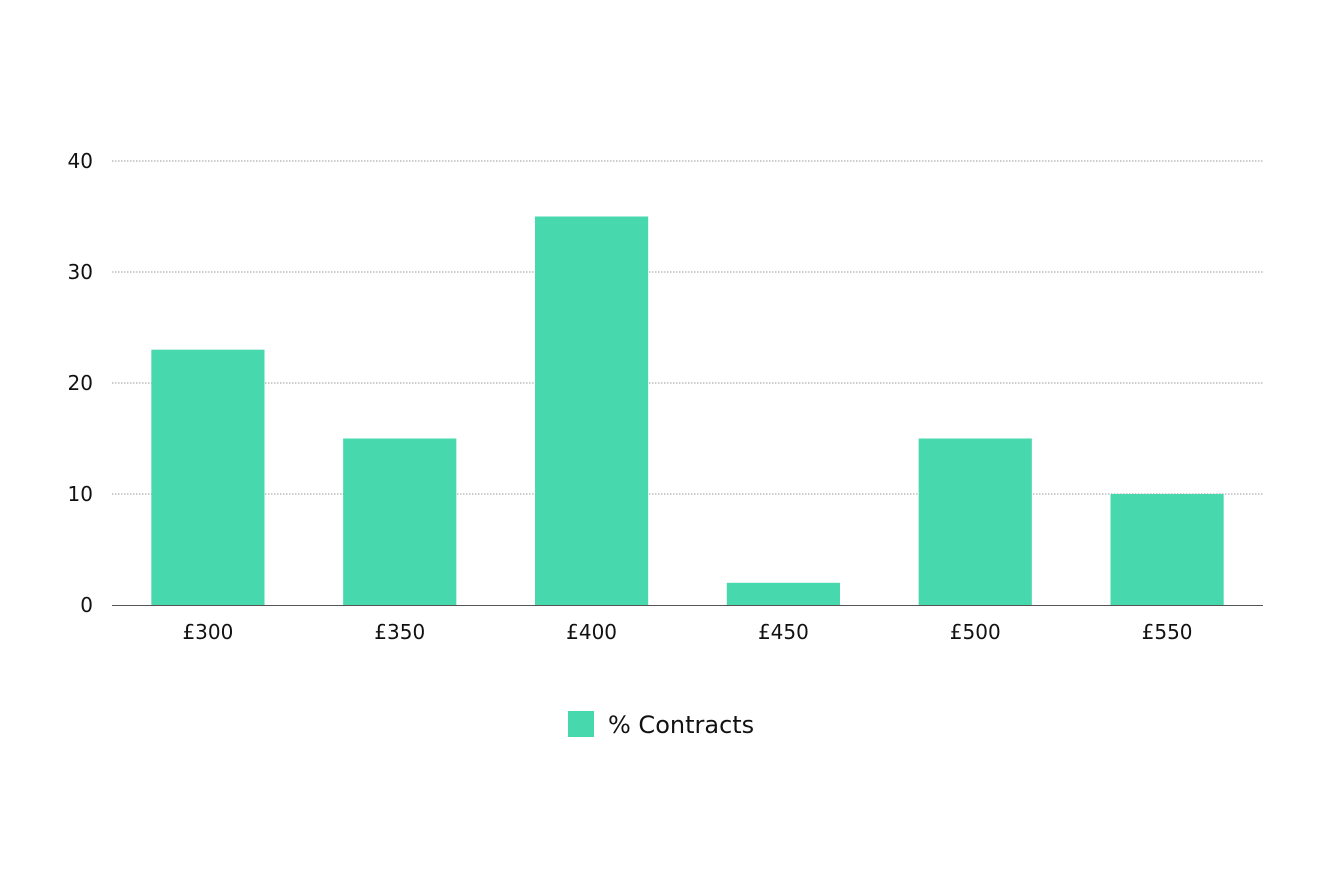  I want to click on x-axis-ticks: £300 £350 £400 £450 £500 £550, so click(687, 632).